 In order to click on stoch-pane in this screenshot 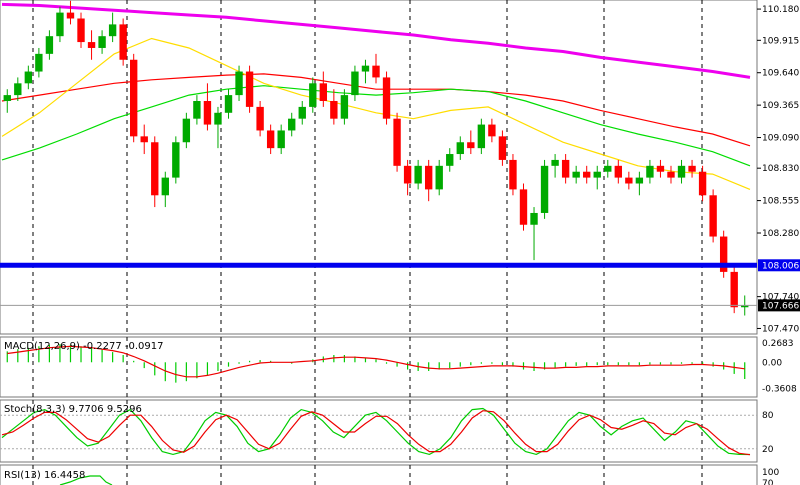, I will do `click(379, 431)`.